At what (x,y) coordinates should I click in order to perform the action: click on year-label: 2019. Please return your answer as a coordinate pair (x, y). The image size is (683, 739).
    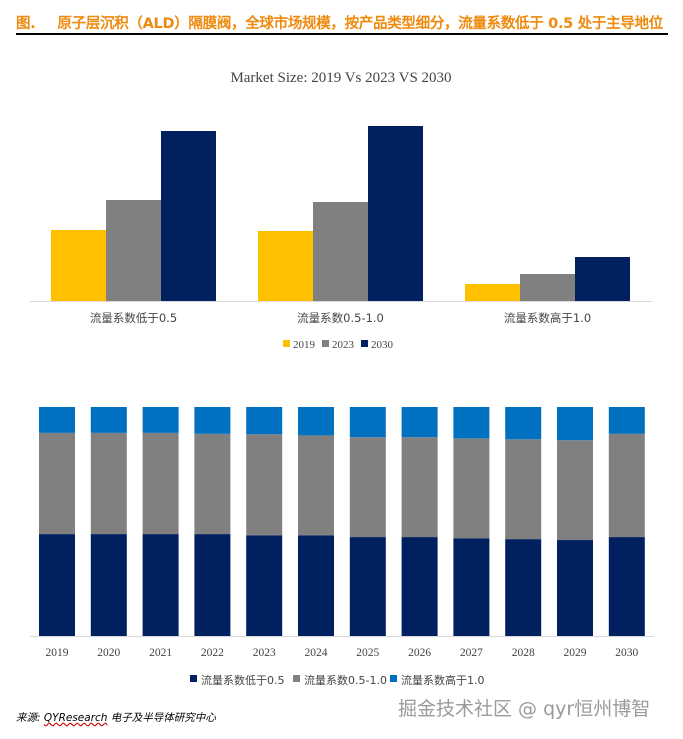
    Looking at the image, I should click on (57, 653).